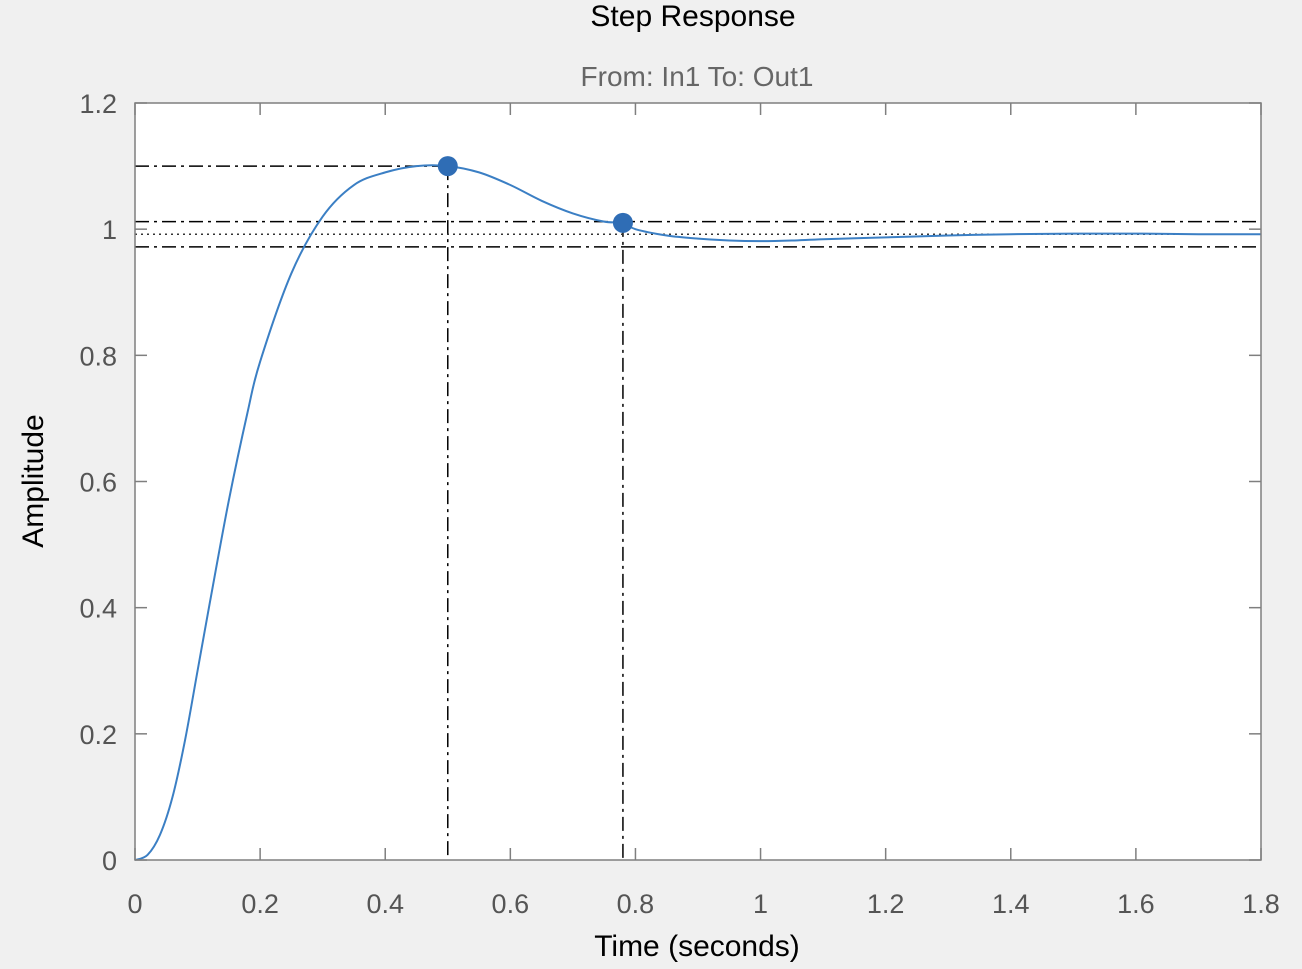 This screenshot has width=1302, height=969. I want to click on y-tick-label: 0, so click(109, 861).